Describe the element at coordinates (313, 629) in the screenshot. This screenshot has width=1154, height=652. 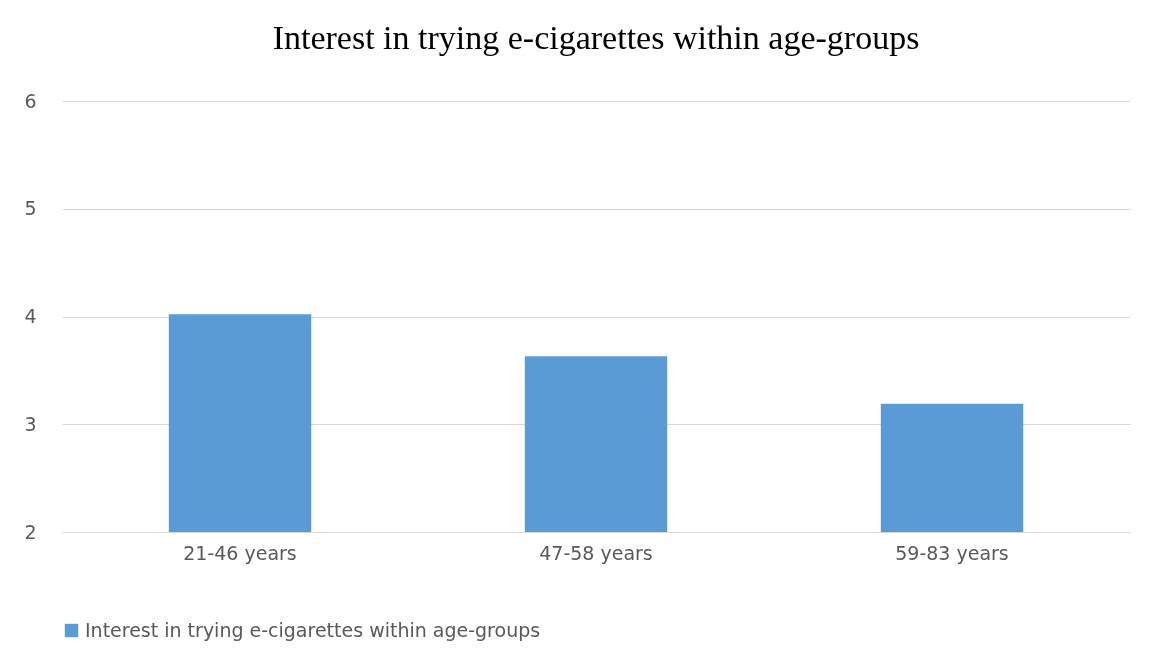
I see `legend-label: Interest in trying e-cigarettes within age-groups` at that location.